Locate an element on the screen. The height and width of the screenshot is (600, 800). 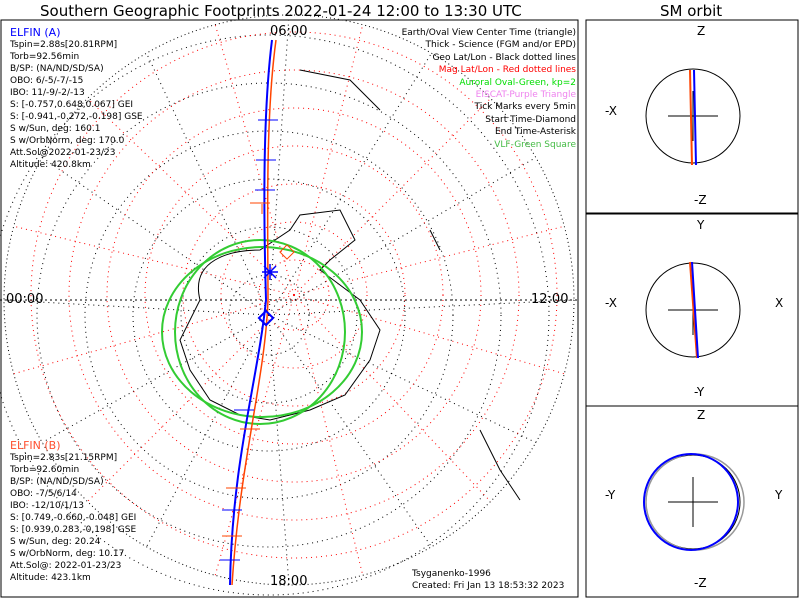
p1-left: -X is located at coordinates (611, 111).